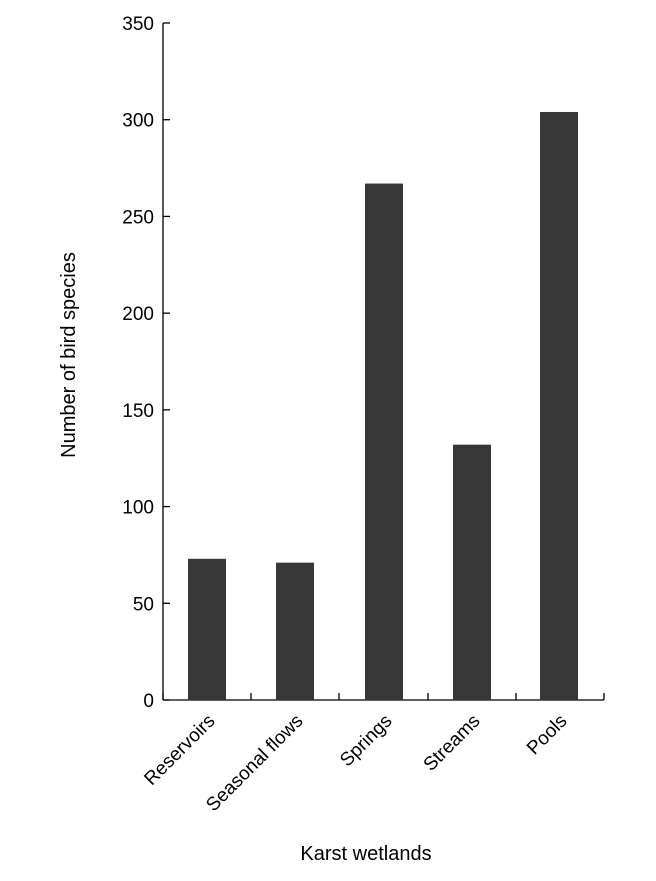  I want to click on bar-springs, so click(384, 441).